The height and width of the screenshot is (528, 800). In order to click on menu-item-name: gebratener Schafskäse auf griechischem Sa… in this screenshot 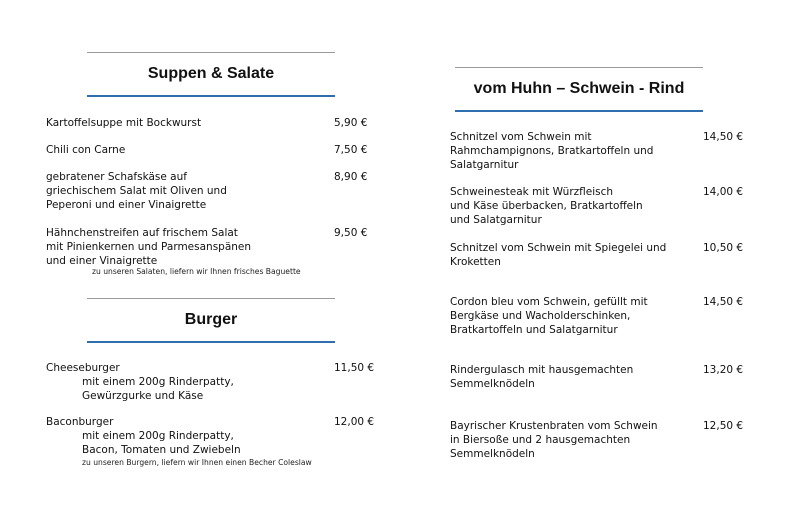, I will do `click(136, 191)`.